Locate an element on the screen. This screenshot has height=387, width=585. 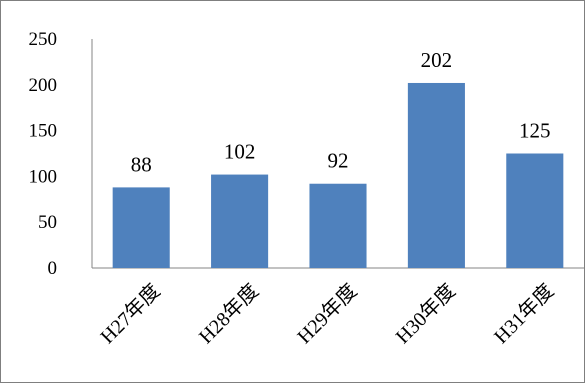
category-label-H29年度: H29年度 is located at coordinates (327, 313).